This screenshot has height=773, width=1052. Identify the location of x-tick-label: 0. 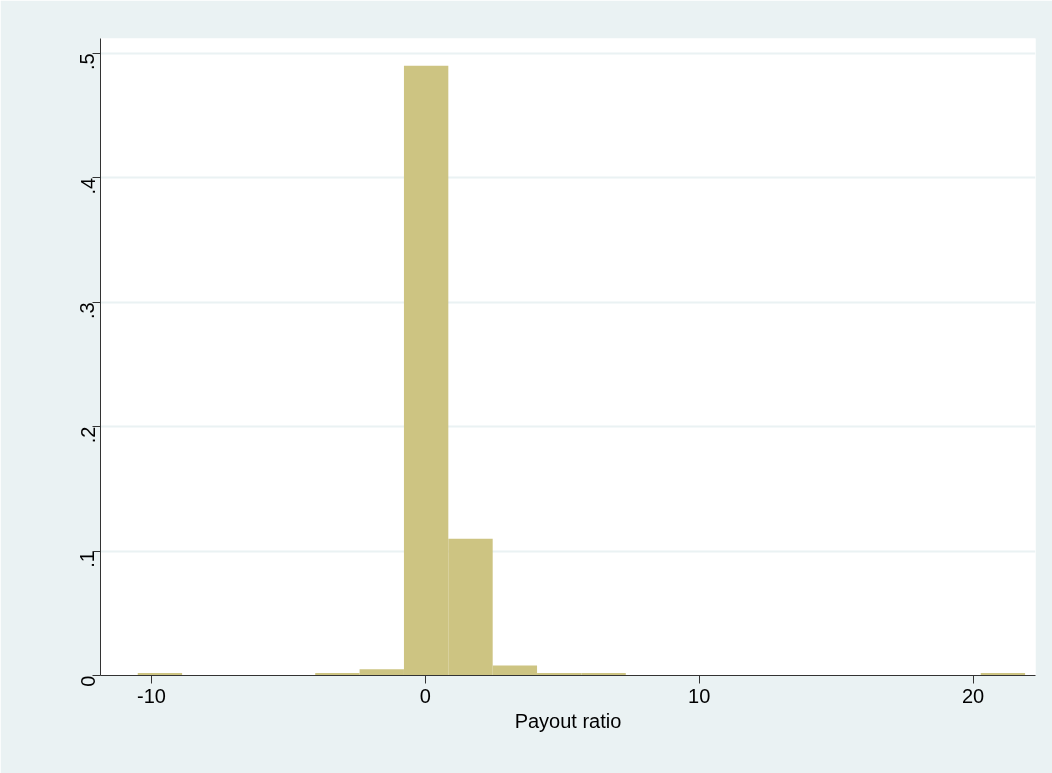
(425, 695).